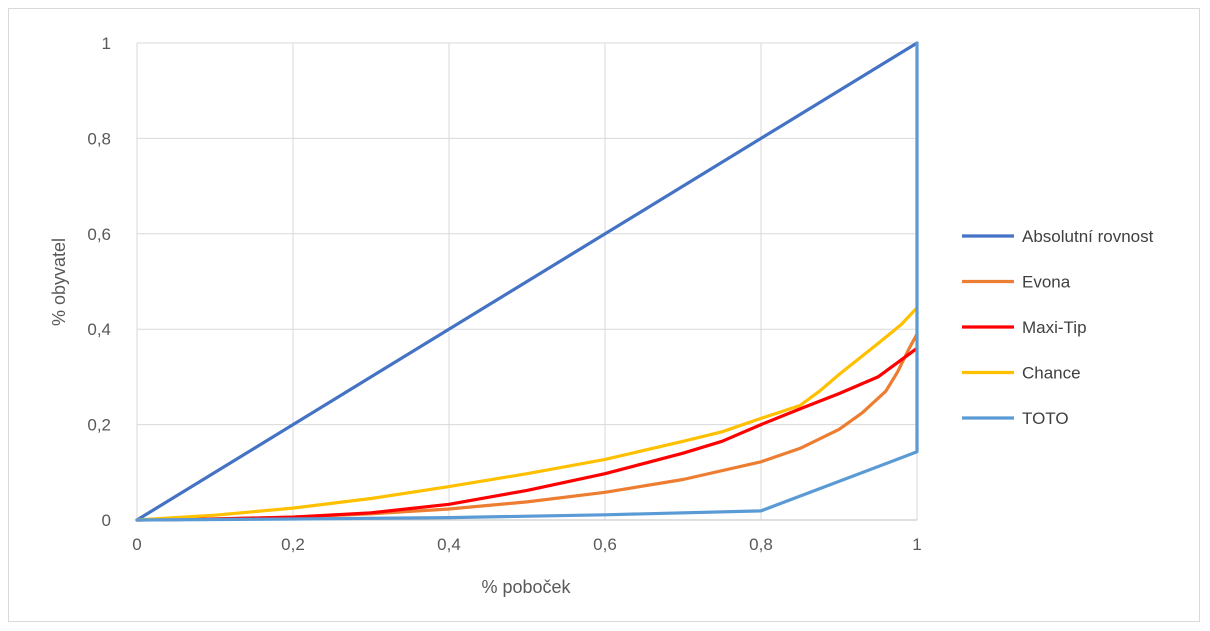 Image resolution: width=1210 pixels, height=631 pixels. Describe the element at coordinates (106, 520) in the screenshot. I see `y-tick-label: 0` at that location.